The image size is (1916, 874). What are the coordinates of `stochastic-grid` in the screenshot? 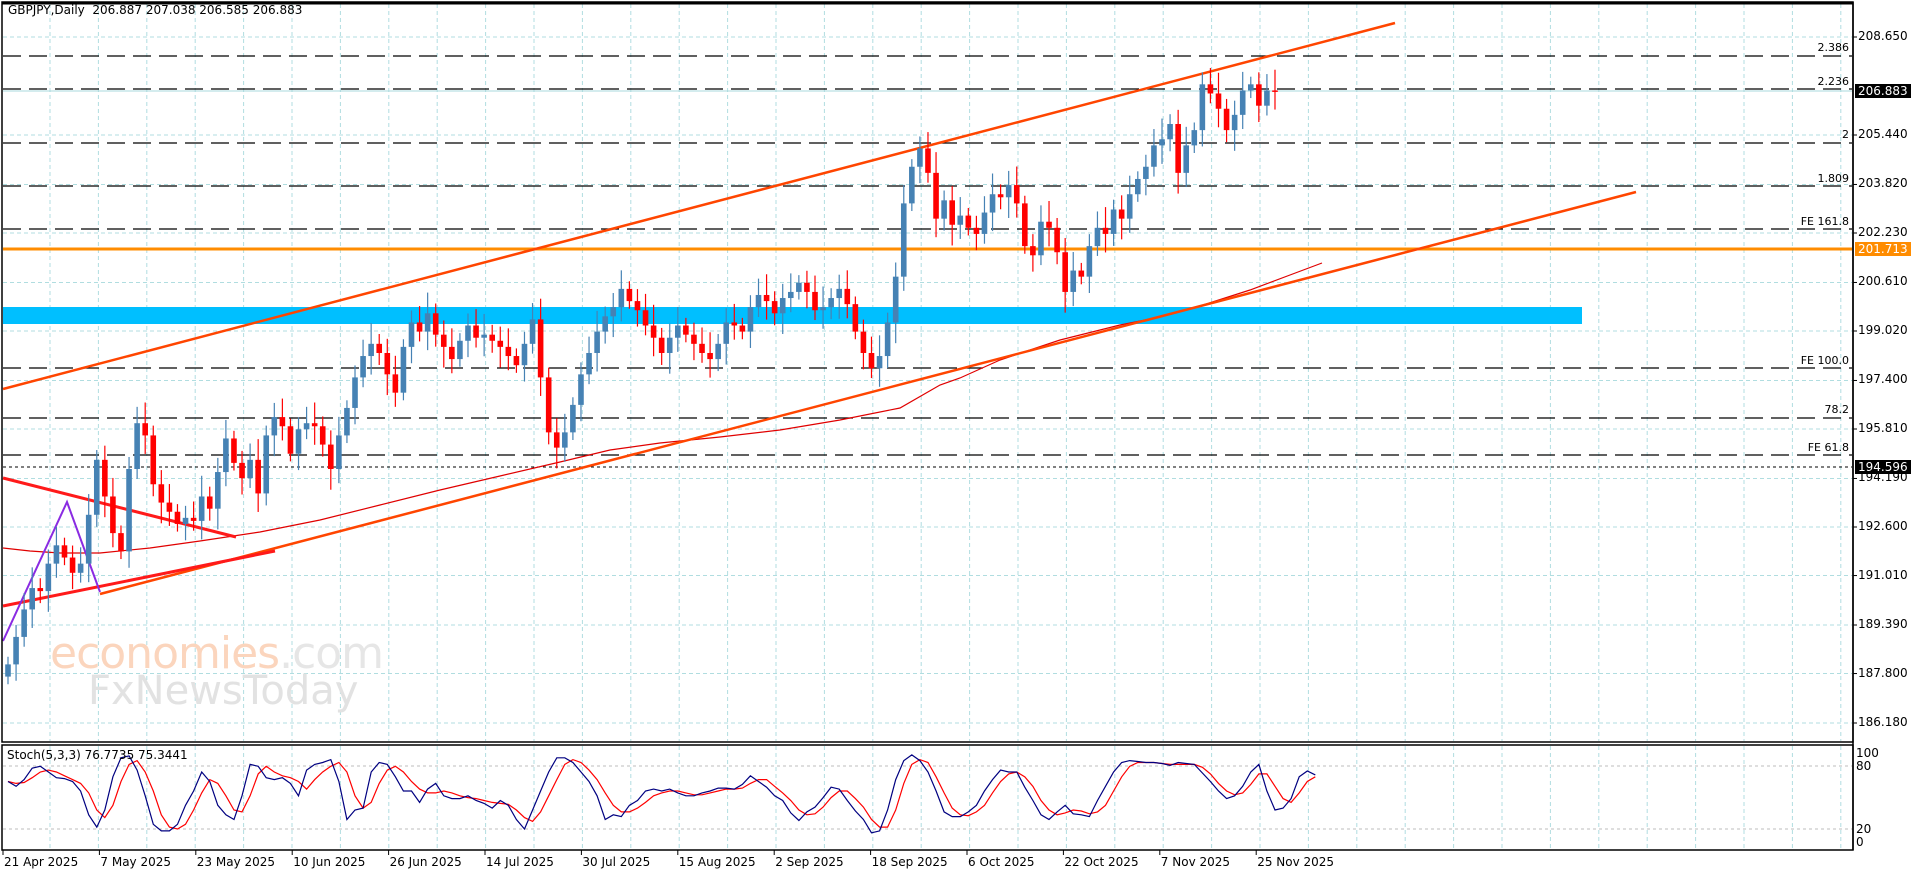 It's located at (945, 797).